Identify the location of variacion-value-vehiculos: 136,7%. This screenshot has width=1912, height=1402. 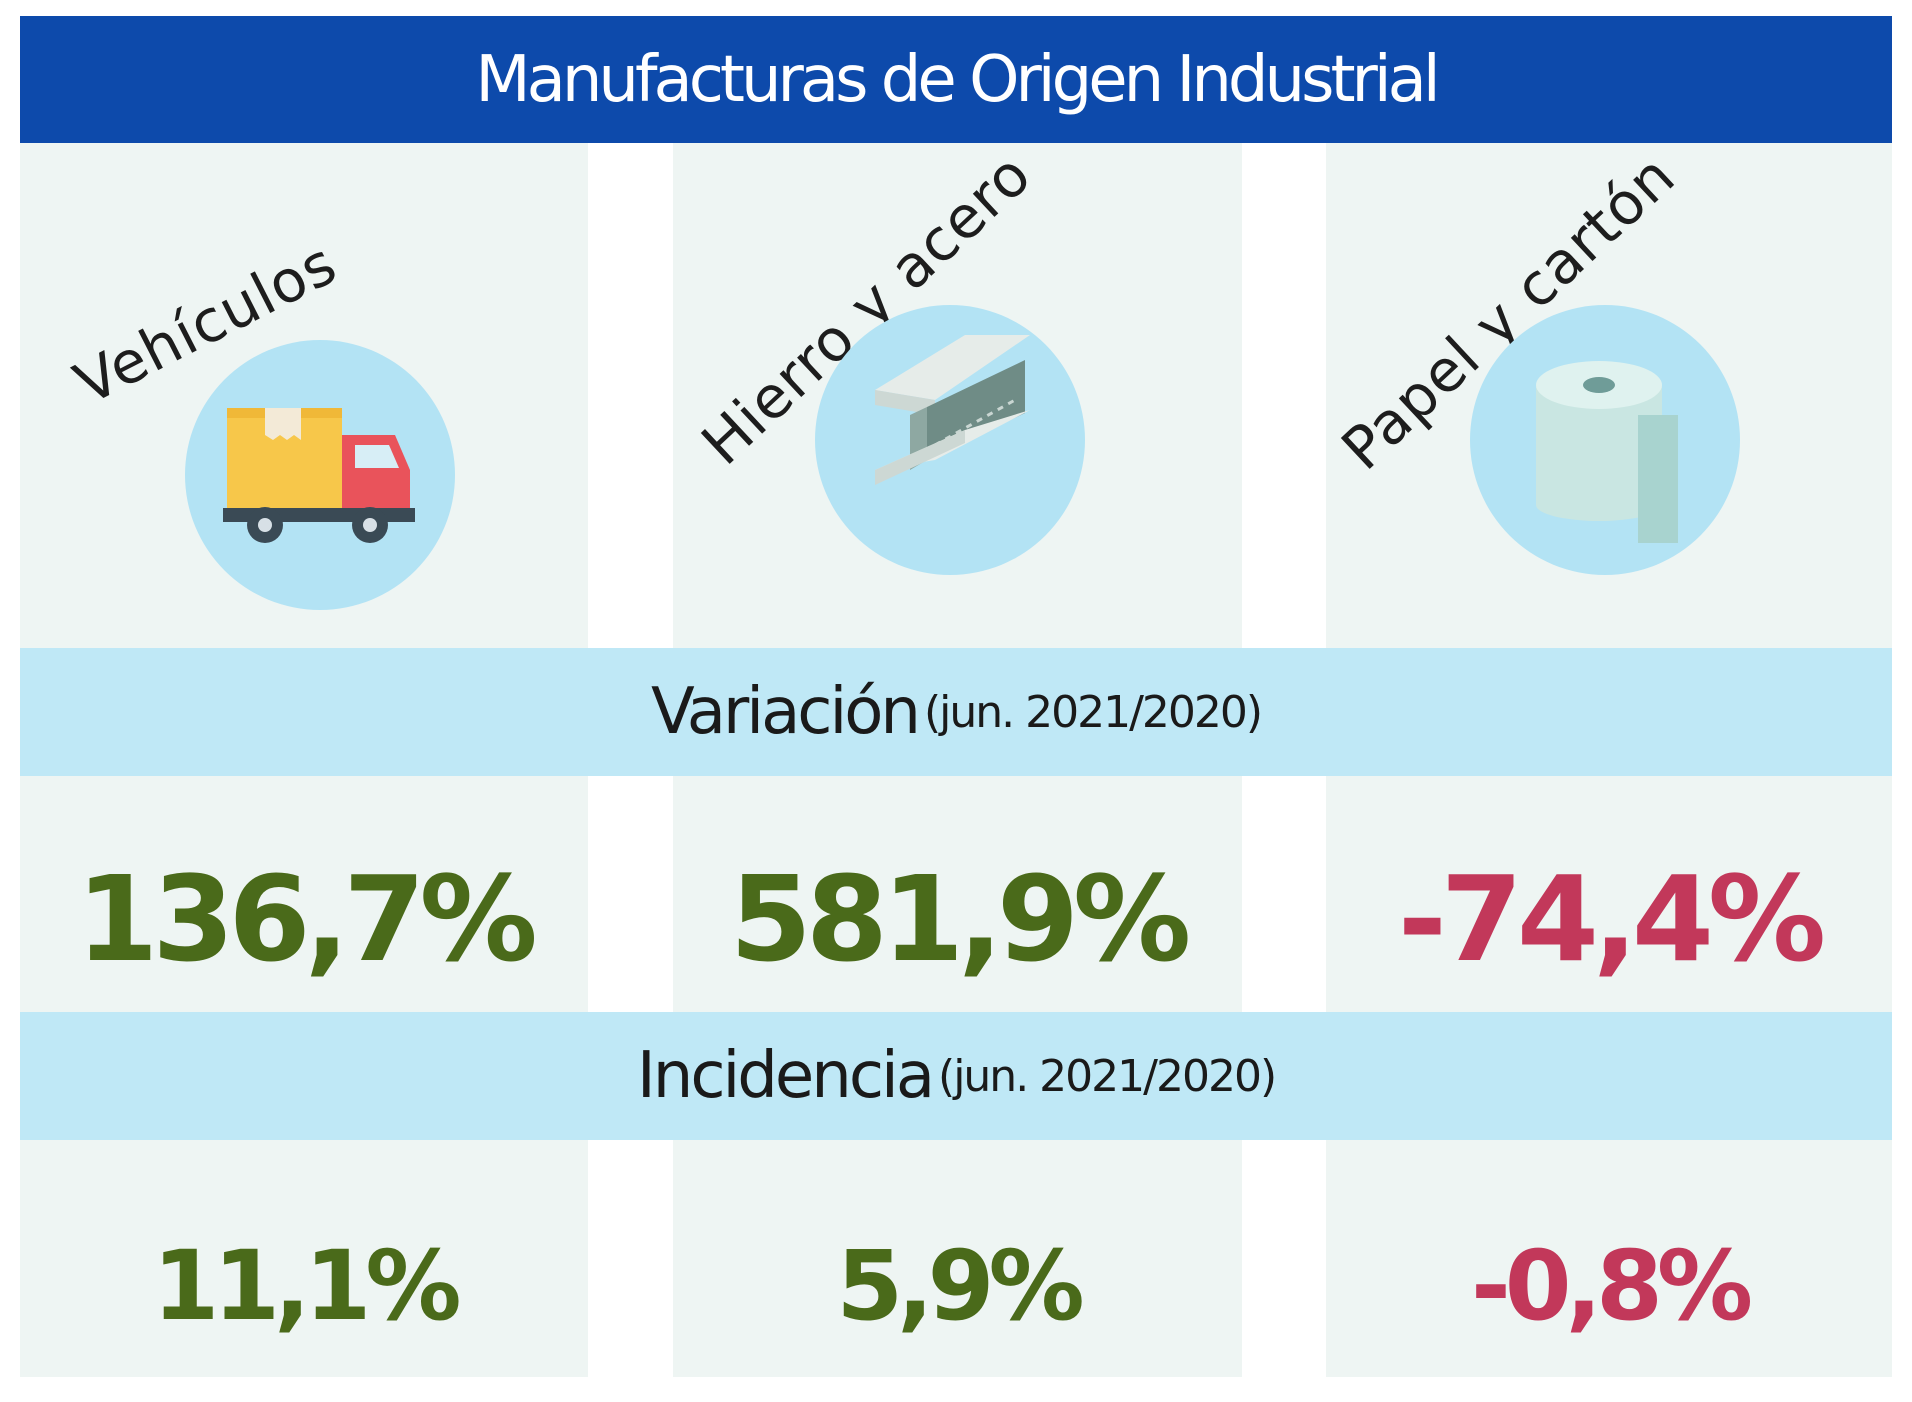
(306, 919).